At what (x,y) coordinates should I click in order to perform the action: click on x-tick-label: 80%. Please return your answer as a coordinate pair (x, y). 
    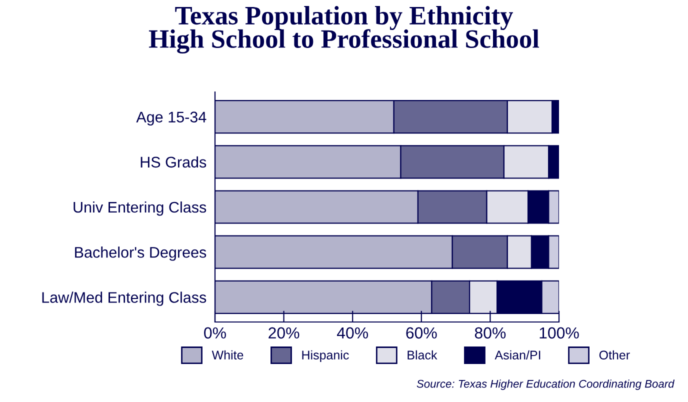
    Looking at the image, I should click on (490, 333).